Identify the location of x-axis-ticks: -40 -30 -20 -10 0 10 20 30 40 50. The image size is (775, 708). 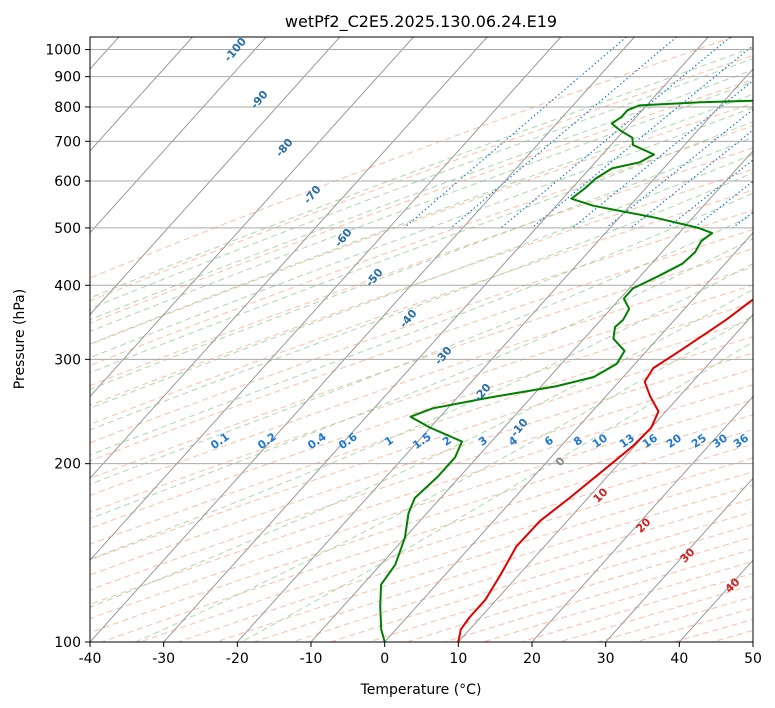
(420, 654).